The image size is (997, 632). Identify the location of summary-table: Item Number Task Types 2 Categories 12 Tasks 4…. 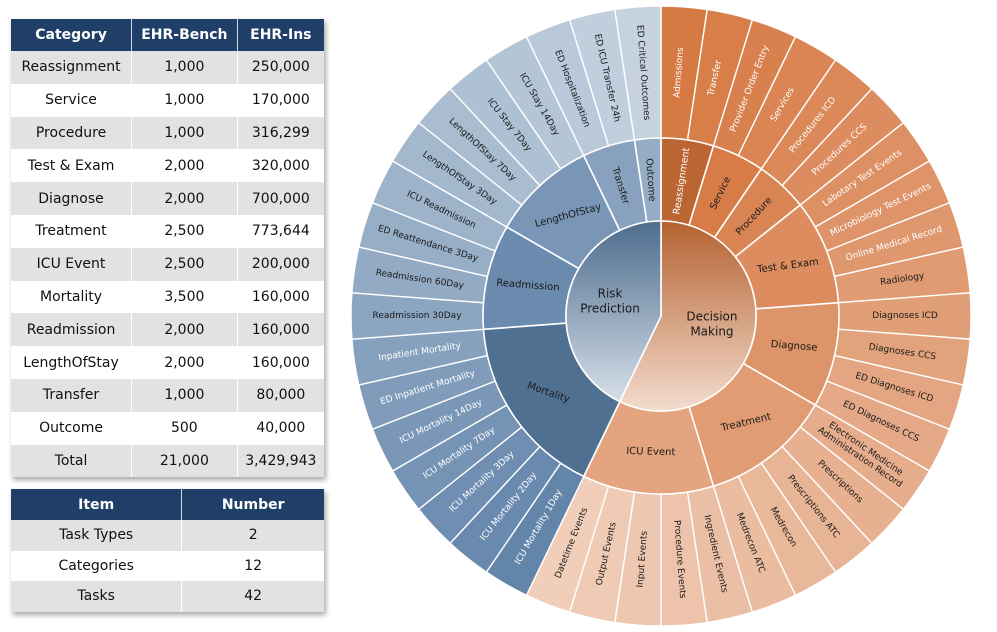
(167, 550).